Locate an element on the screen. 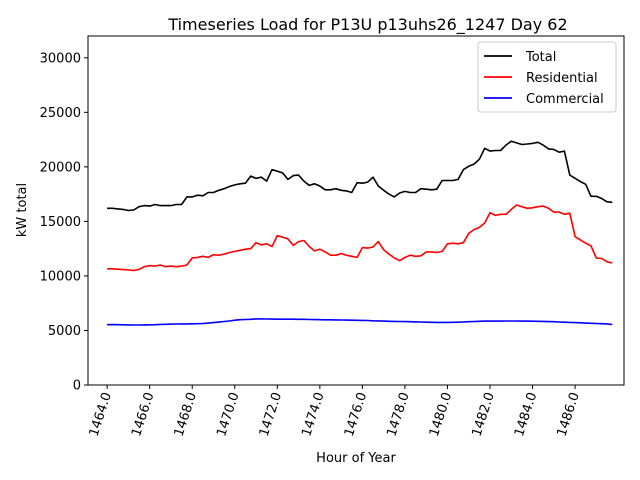 This screenshot has width=640, height=480. series-line-commercial is located at coordinates (360, 322).